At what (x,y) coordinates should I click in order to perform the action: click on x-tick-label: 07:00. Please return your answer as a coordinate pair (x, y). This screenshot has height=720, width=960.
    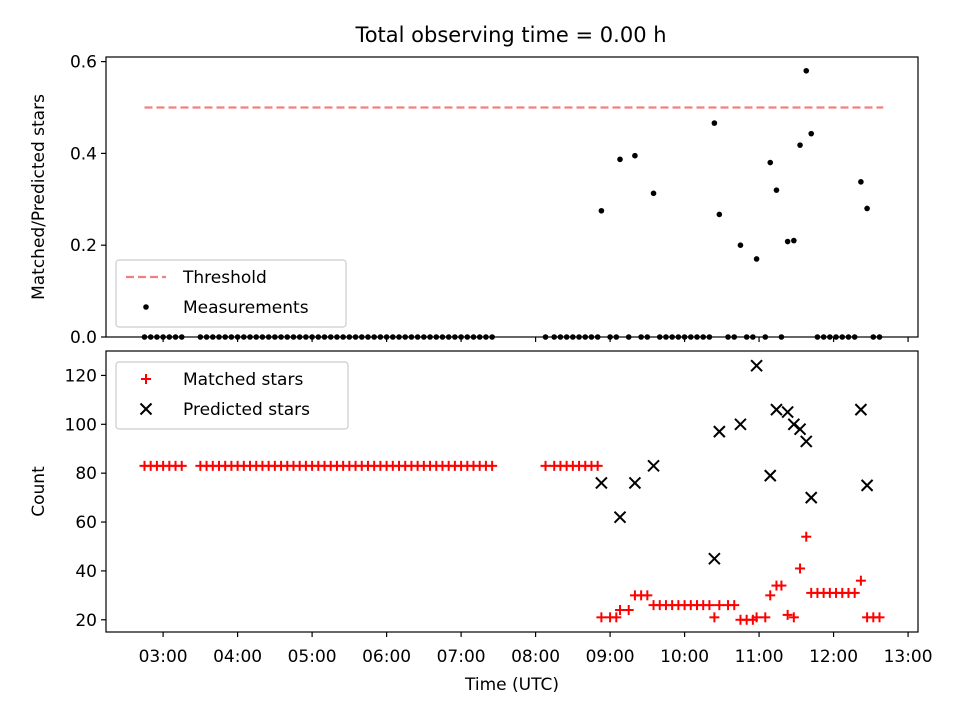
    Looking at the image, I should click on (461, 657).